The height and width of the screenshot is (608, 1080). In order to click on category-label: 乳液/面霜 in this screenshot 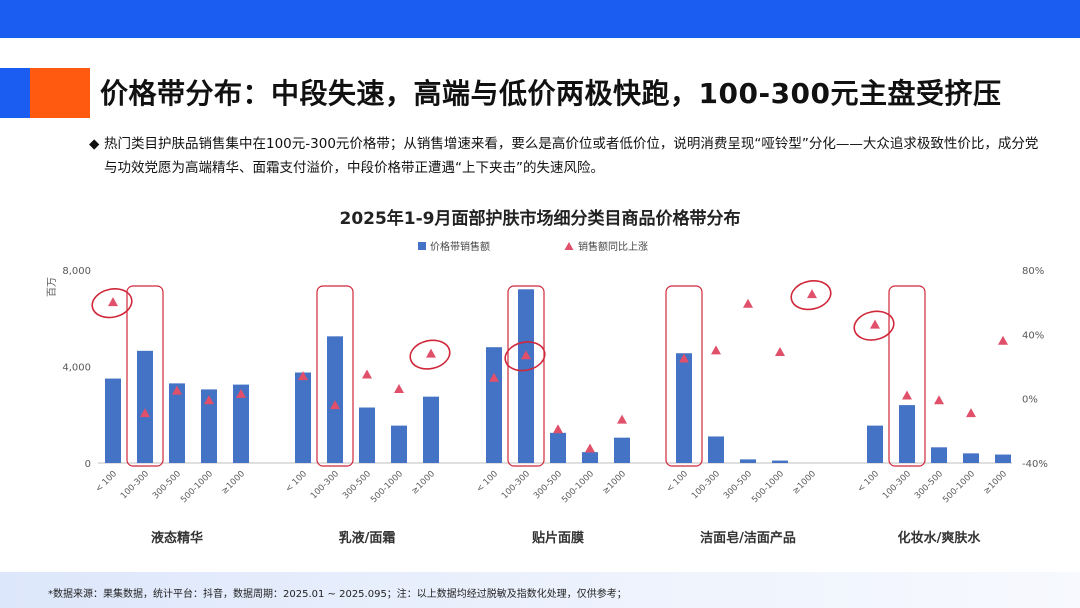, I will do `click(367, 538)`.